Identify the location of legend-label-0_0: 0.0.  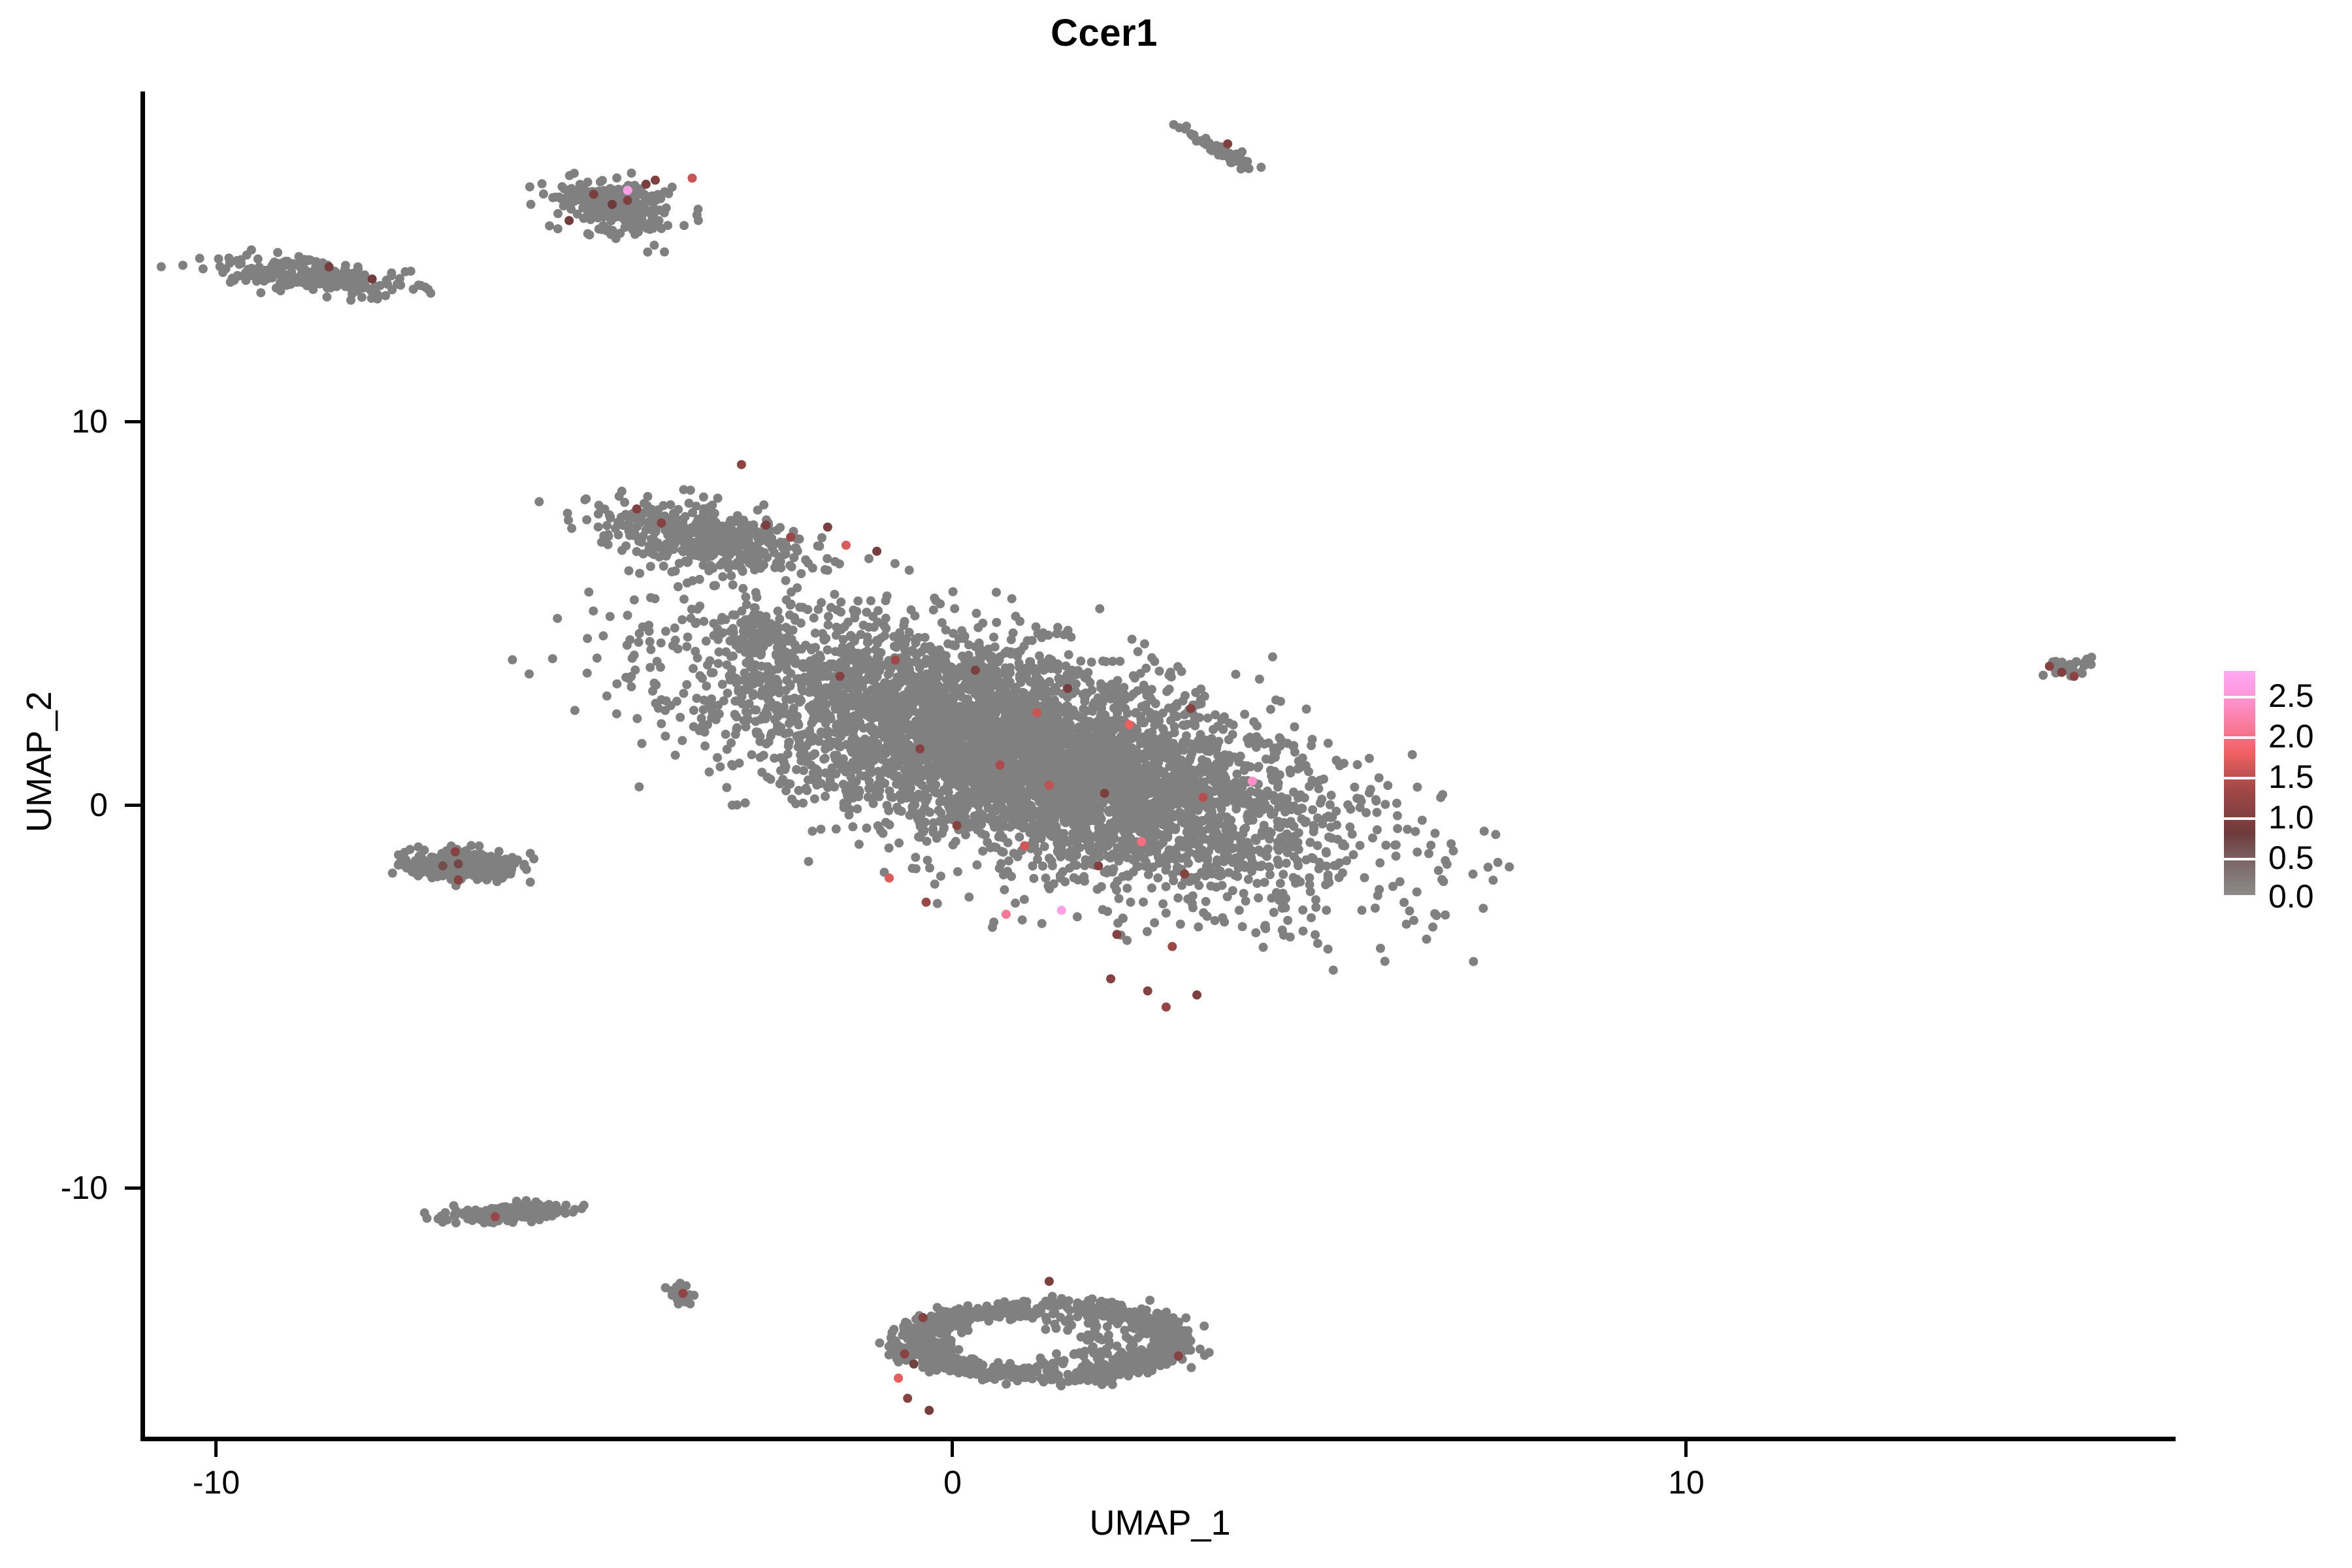
(2291, 896).